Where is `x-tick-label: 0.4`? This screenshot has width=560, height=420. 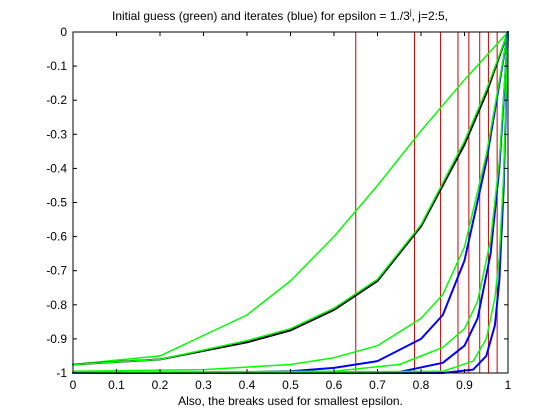 x-tick-label: 0.4 is located at coordinates (247, 385).